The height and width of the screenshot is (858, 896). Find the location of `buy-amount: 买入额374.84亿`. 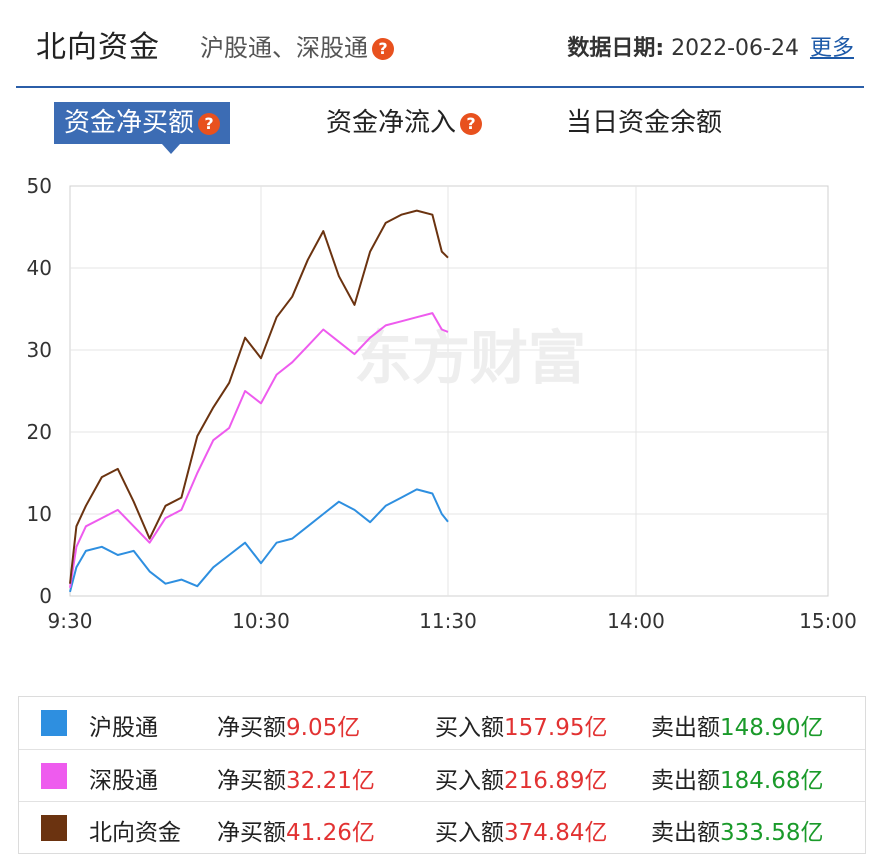

buy-amount: 买入额374.84亿 is located at coordinates (521, 830).